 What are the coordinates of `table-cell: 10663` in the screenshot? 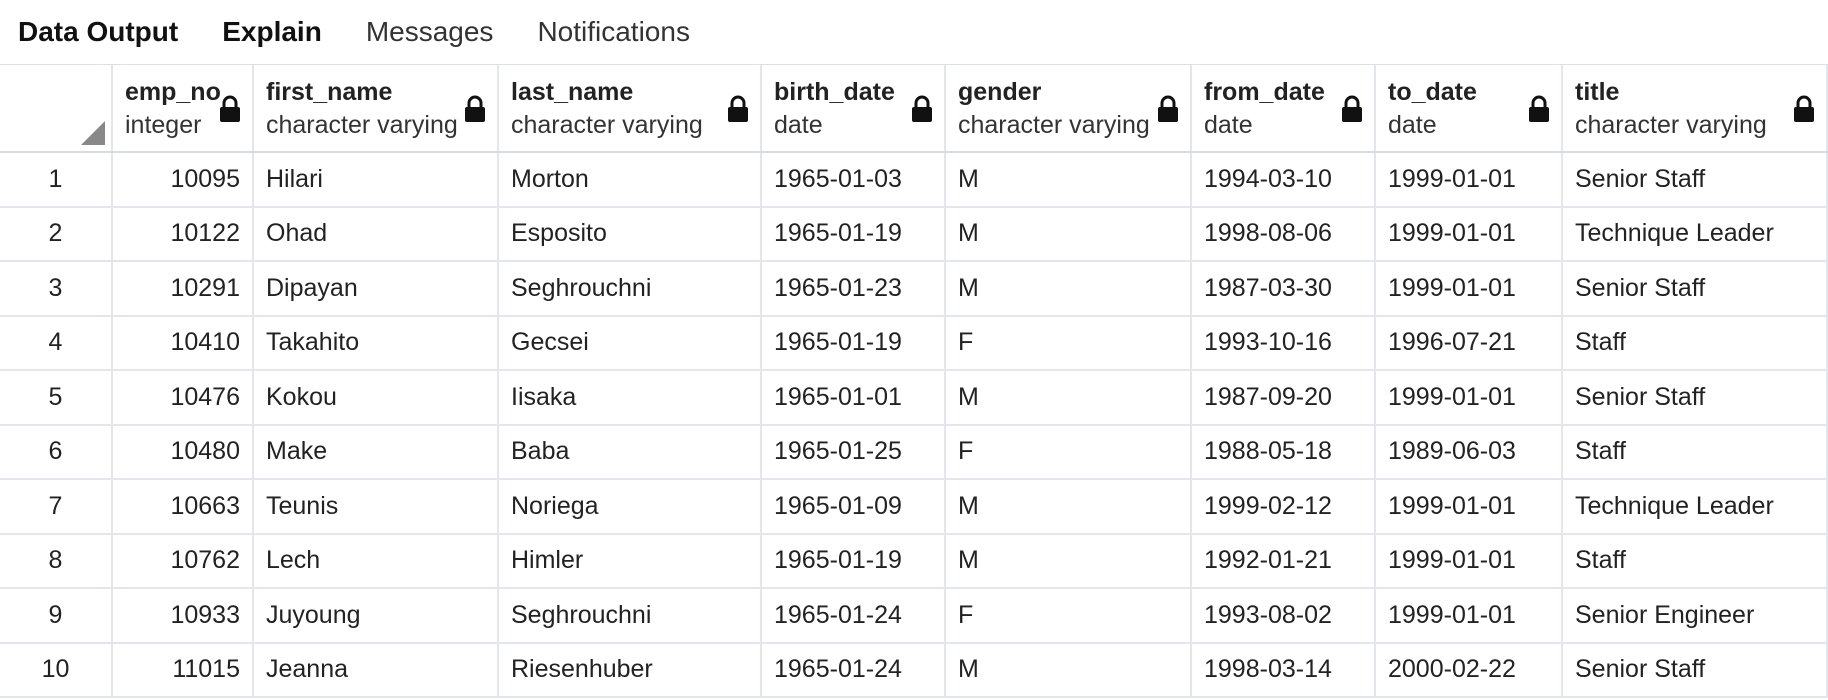 It's located at (183, 506).